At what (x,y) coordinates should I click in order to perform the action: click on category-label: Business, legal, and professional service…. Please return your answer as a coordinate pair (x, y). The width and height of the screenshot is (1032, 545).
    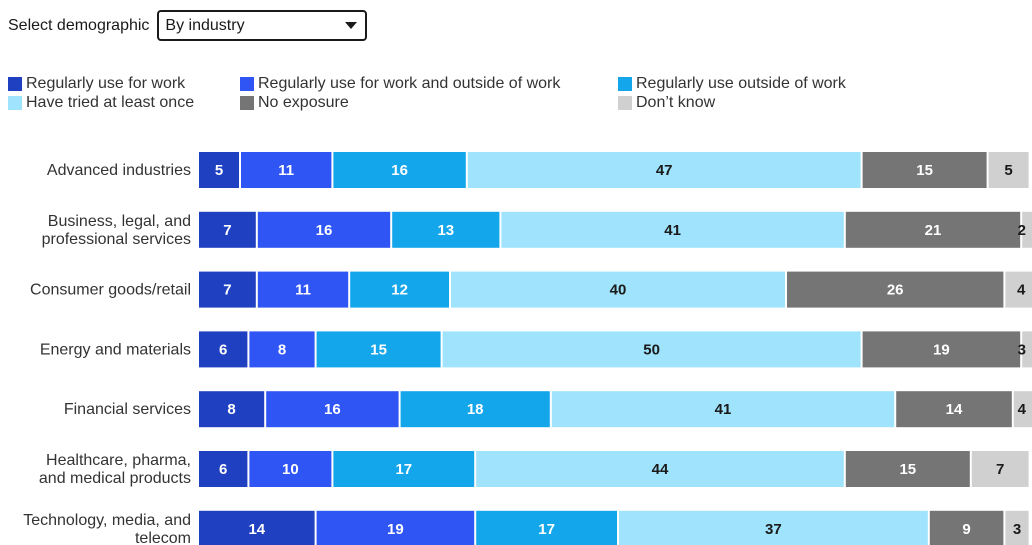
    Looking at the image, I should click on (116, 230).